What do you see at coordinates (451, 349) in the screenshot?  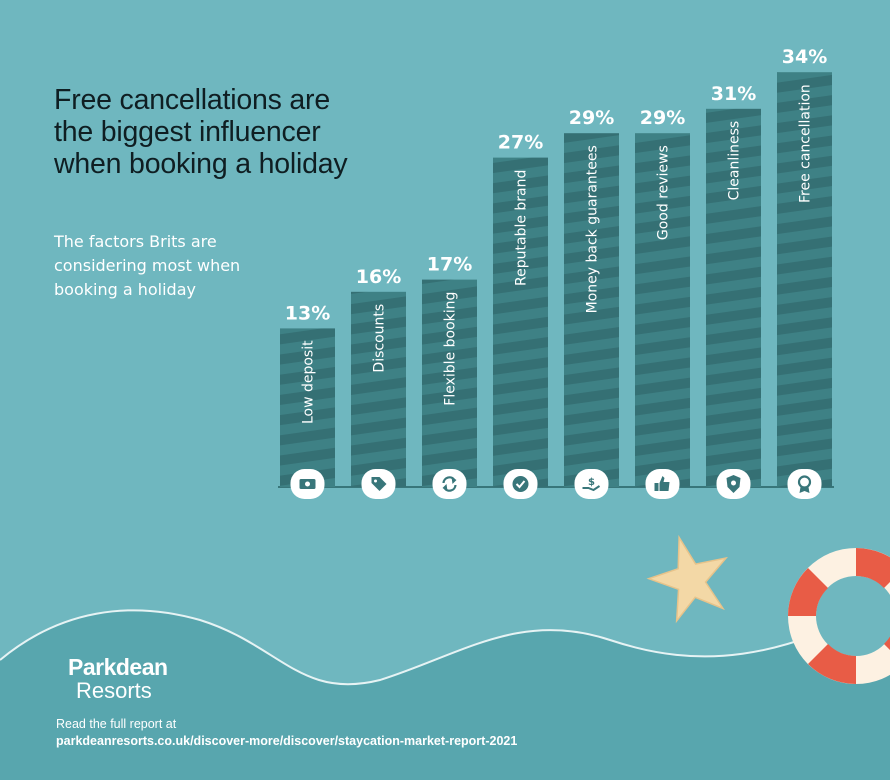 I see `category-label: Flexible booking` at bounding box center [451, 349].